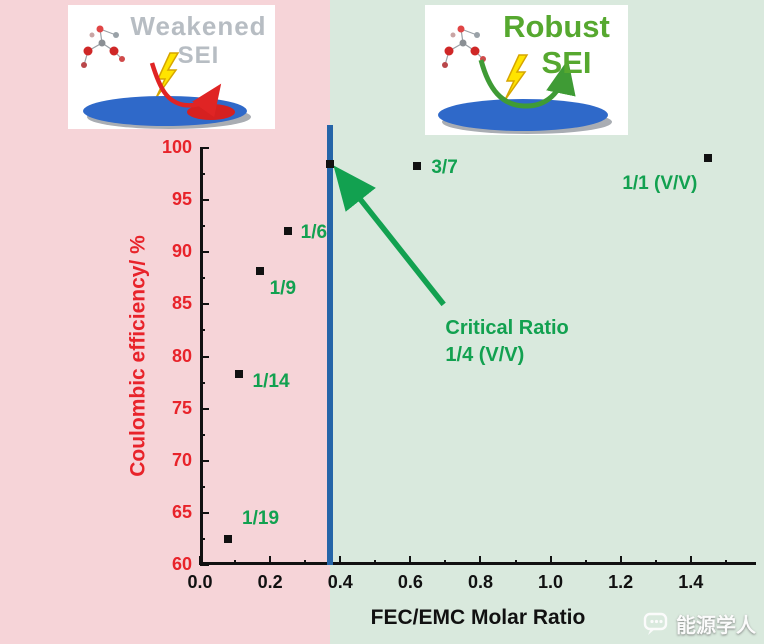  What do you see at coordinates (556, 26) in the screenshot?
I see `robust-title: Robust` at bounding box center [556, 26].